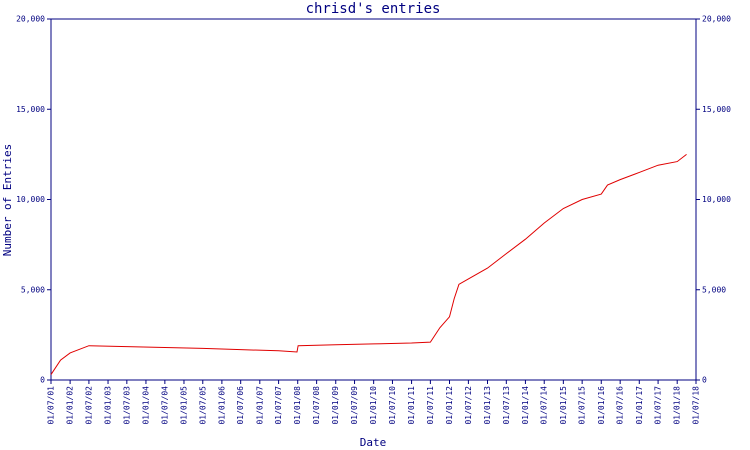 Image resolution: width=750 pixels, height=450 pixels. Describe the element at coordinates (601, 405) in the screenshot. I see `x-tick-label: 01/01/16` at that location.